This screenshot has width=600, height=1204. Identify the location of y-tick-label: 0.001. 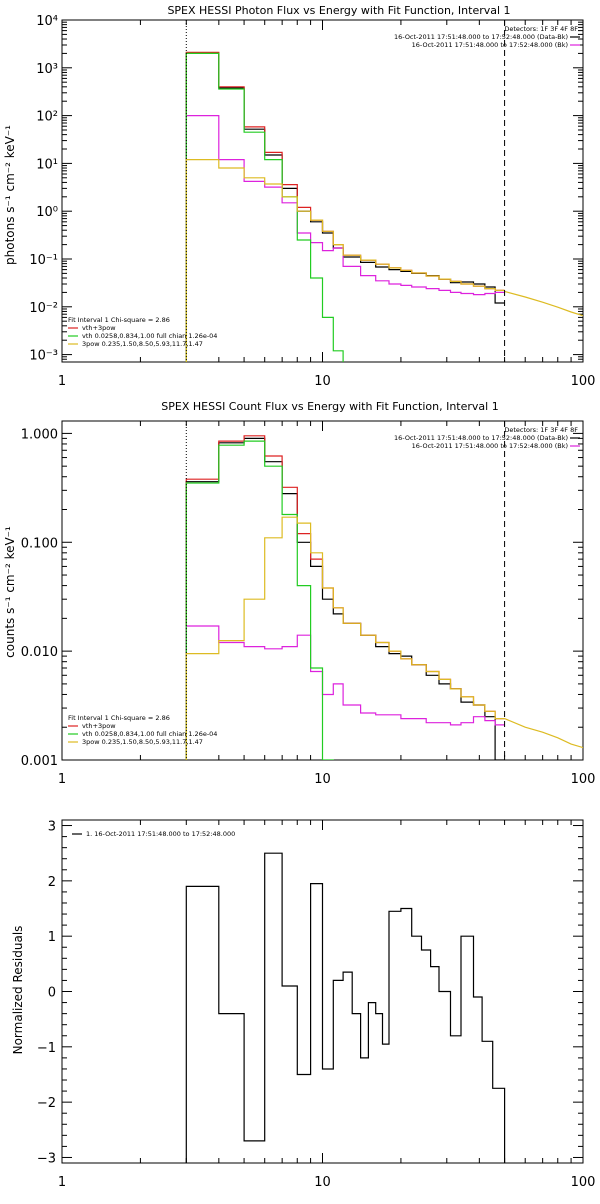
(39, 761).